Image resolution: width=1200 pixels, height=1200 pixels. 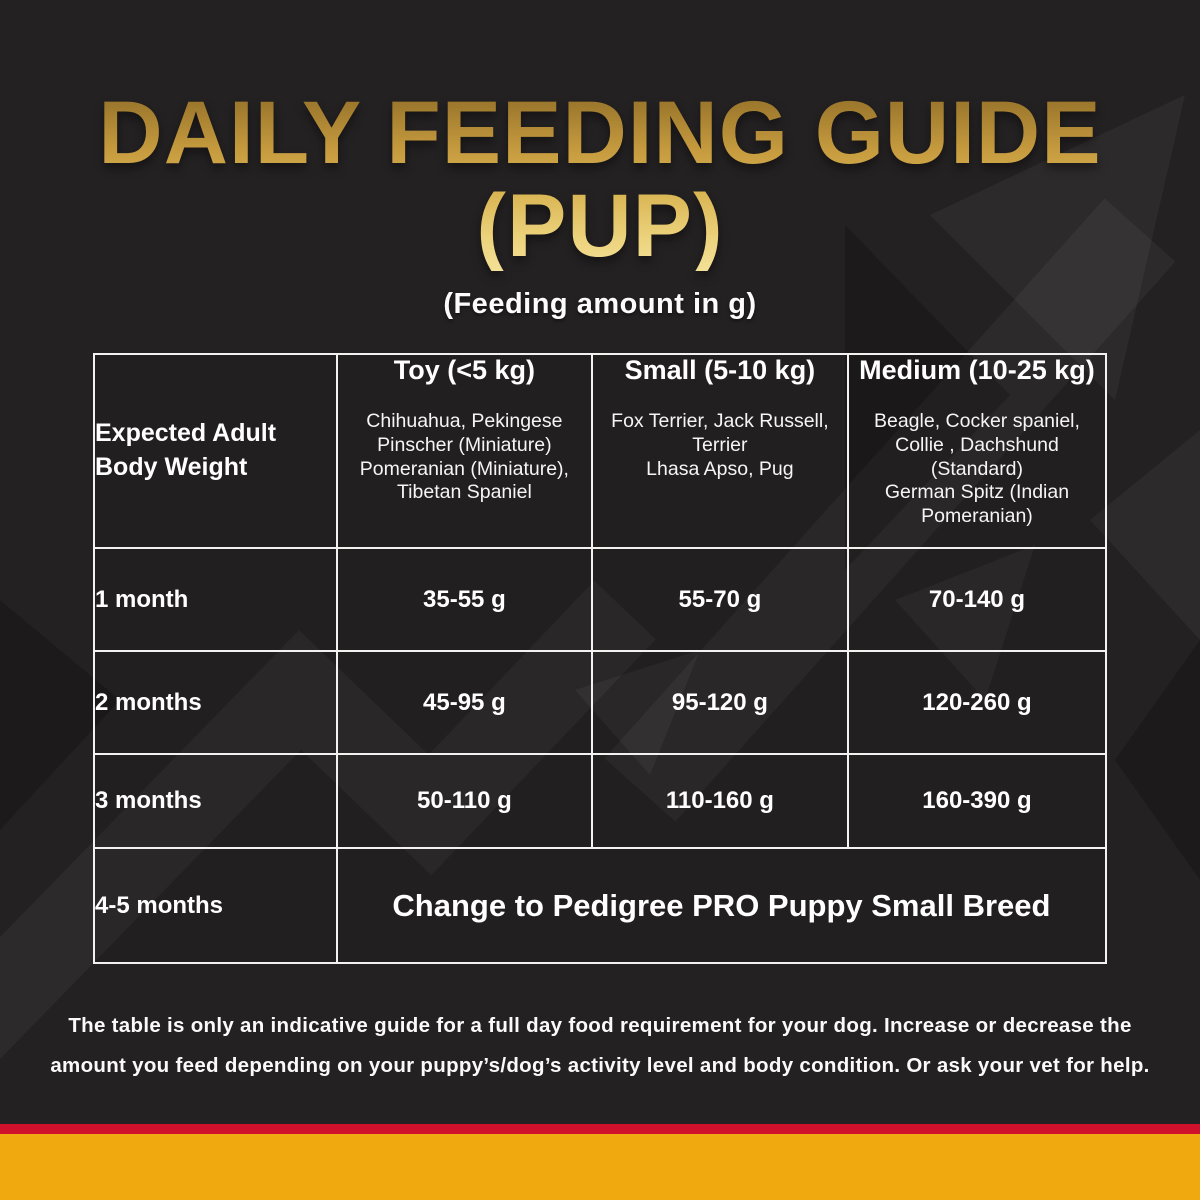 I want to click on feeding-amount: 160-390 g, so click(x=977, y=801).